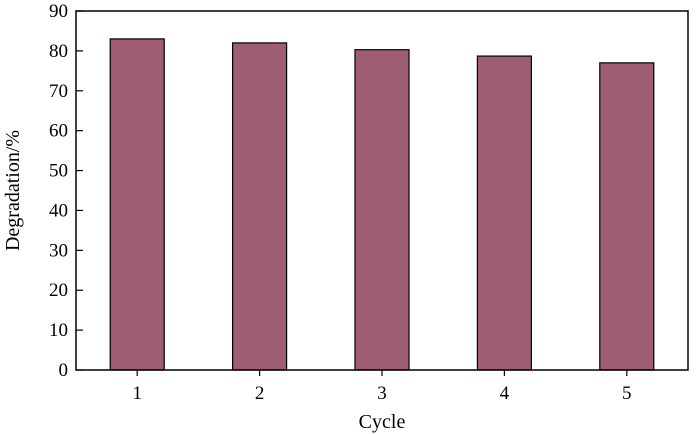 This screenshot has height=435, width=700. What do you see at coordinates (64, 370) in the screenshot?
I see `y-tick-label: 0` at bounding box center [64, 370].